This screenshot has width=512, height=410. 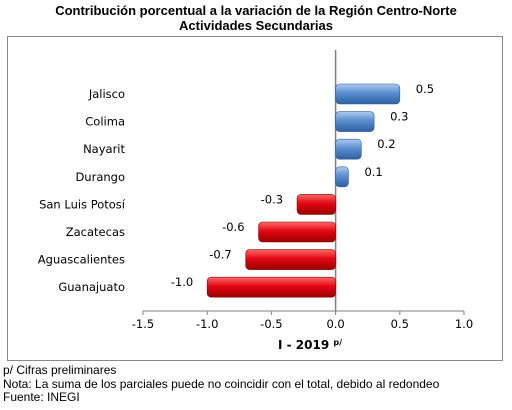 What do you see at coordinates (464, 324) in the screenshot?
I see `x-tick-label: 1.0` at bounding box center [464, 324].